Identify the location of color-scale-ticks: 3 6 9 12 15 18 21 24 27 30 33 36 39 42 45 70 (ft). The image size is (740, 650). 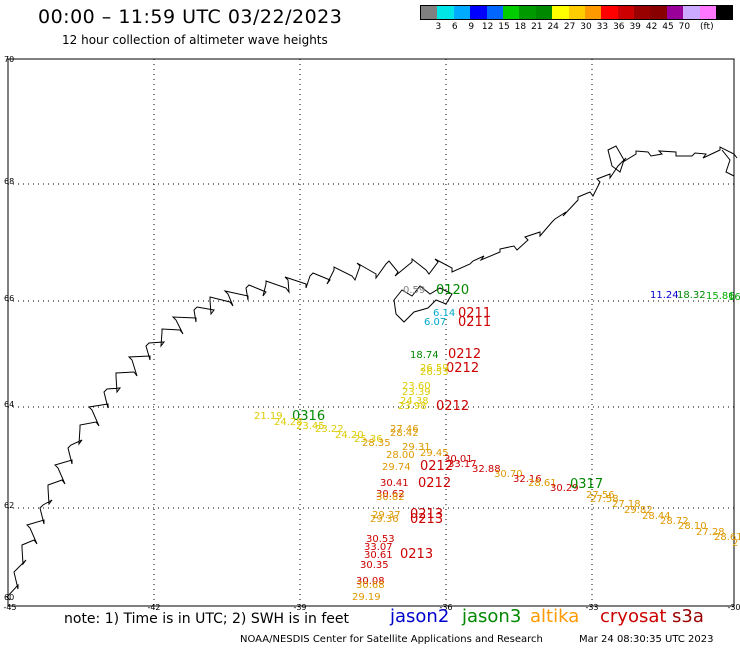
(576, 27).